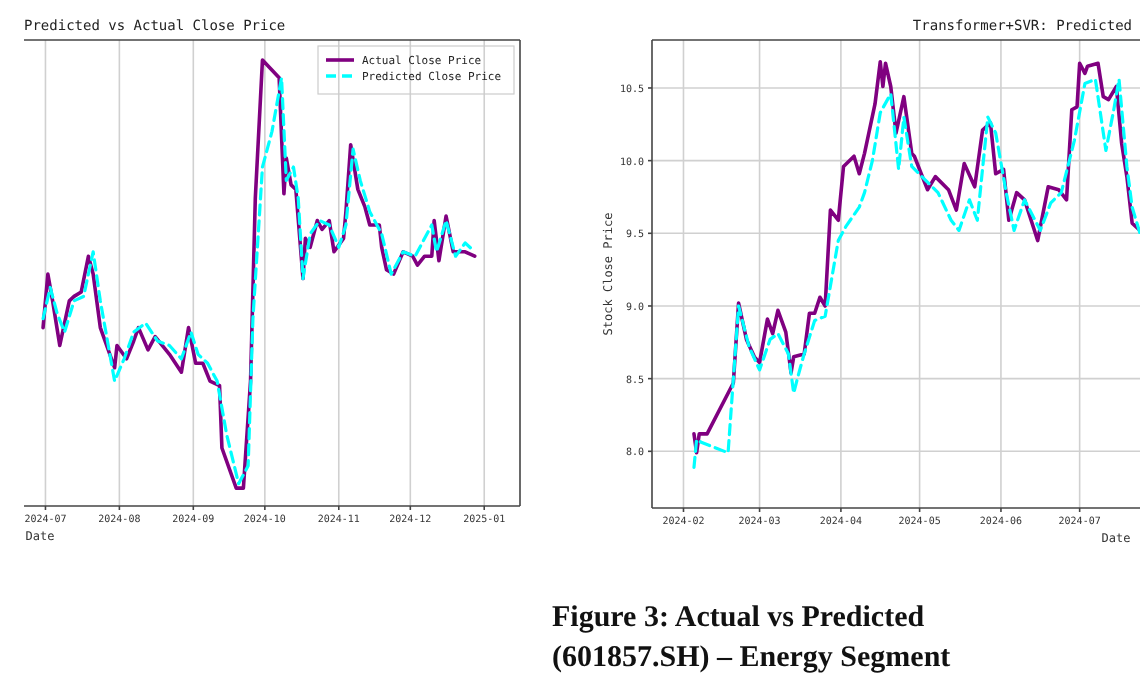 Image resolution: width=1140 pixels, height=700 pixels. What do you see at coordinates (739, 618) in the screenshot?
I see `caption: Figure 3: Actual vs Predicted` at bounding box center [739, 618].